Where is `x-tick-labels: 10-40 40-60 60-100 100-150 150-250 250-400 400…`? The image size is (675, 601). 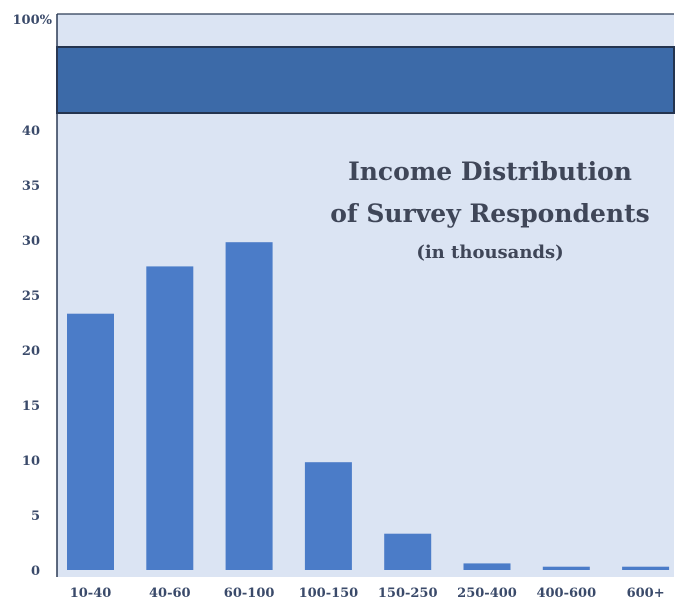
x-tick-labels: 10-40 40-60 60-100 100-150 150-250 250-400 400… is located at coordinates (367, 593).